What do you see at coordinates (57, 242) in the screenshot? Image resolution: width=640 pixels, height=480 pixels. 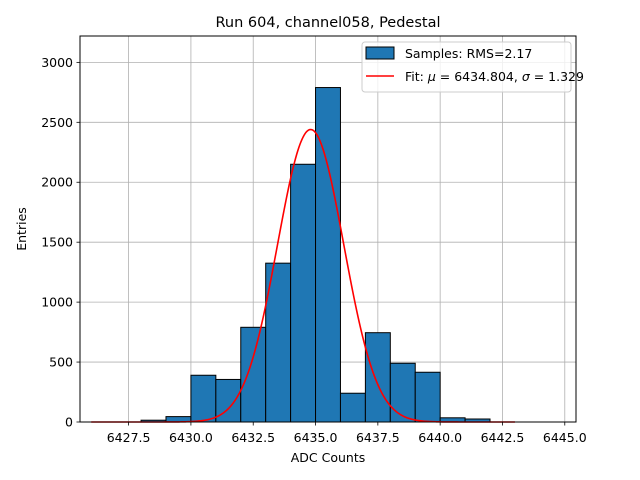 I see `y-tick-label: 1500` at bounding box center [57, 242].